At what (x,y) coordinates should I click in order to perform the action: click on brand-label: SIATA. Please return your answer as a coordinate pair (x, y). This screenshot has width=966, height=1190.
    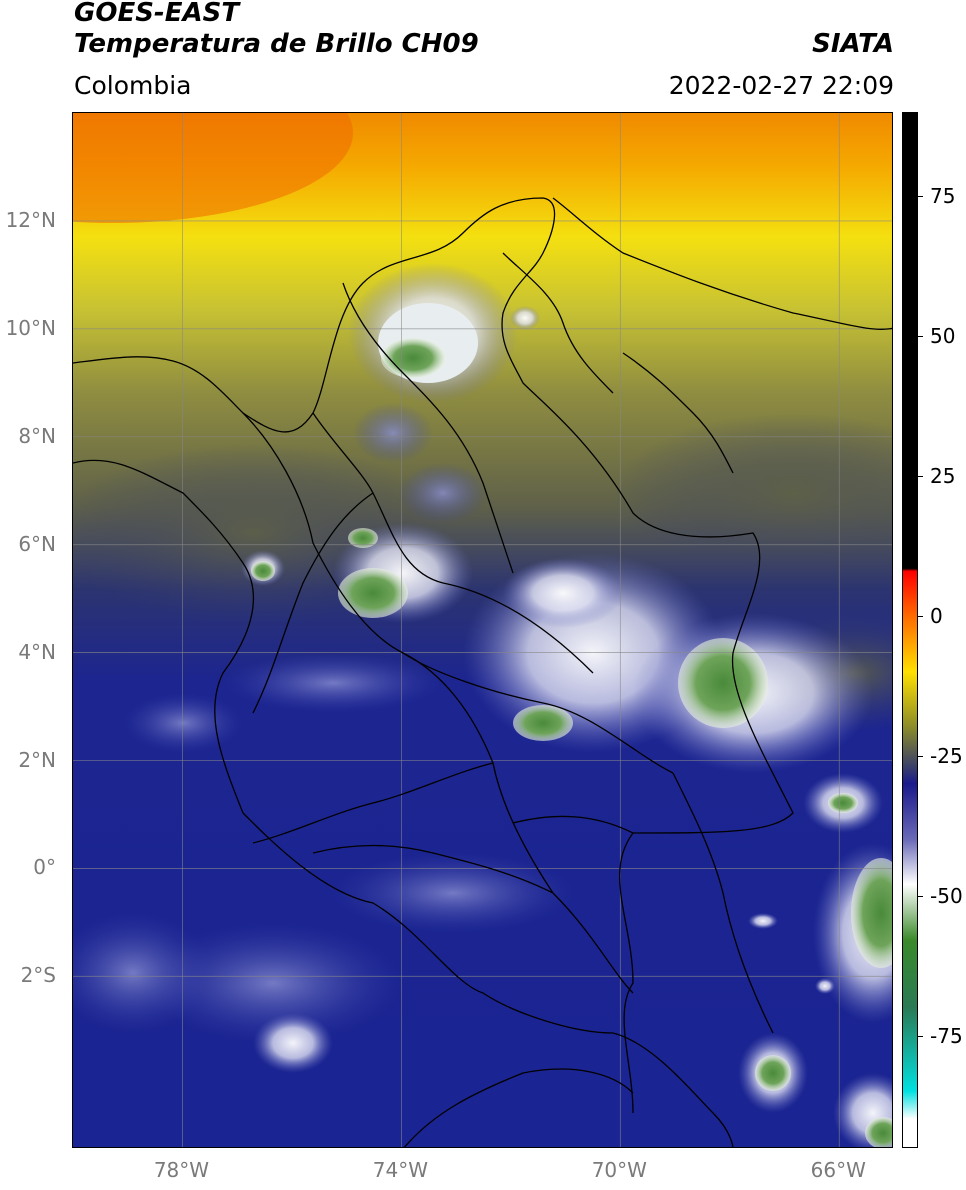
    Looking at the image, I should click on (853, 44).